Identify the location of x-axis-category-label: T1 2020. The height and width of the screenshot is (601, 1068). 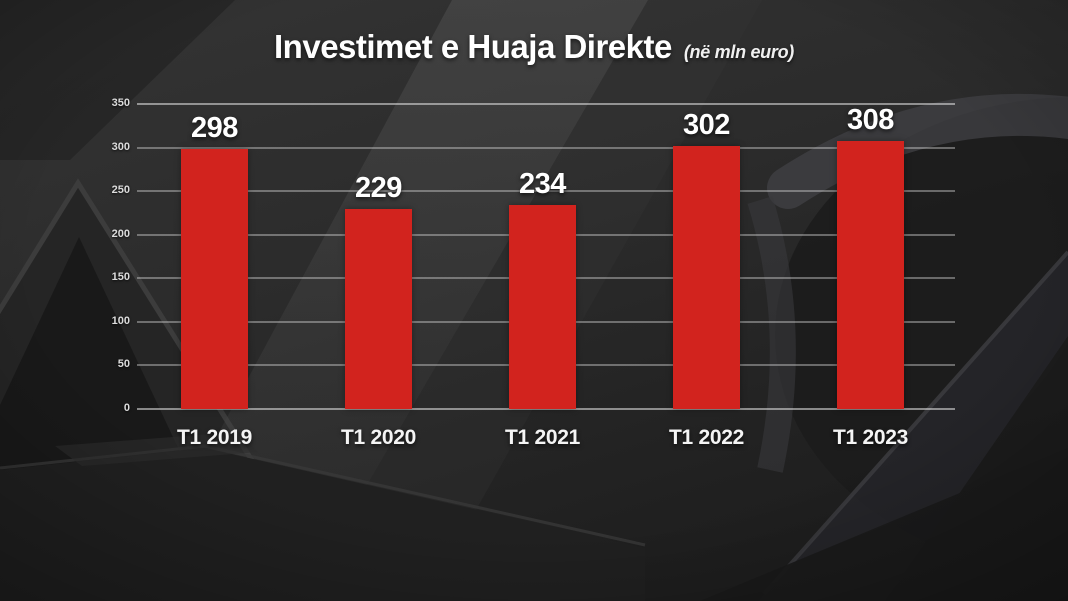
(378, 437).